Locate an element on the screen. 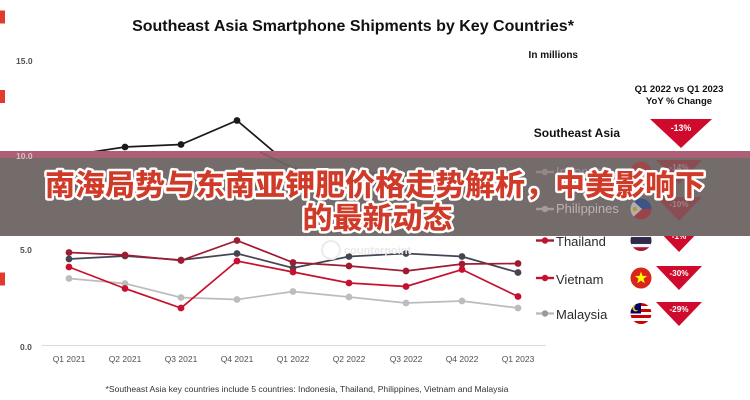 Image resolution: width=750 pixels, height=400 pixels. svg-text: -29% is located at coordinates (679, 309).